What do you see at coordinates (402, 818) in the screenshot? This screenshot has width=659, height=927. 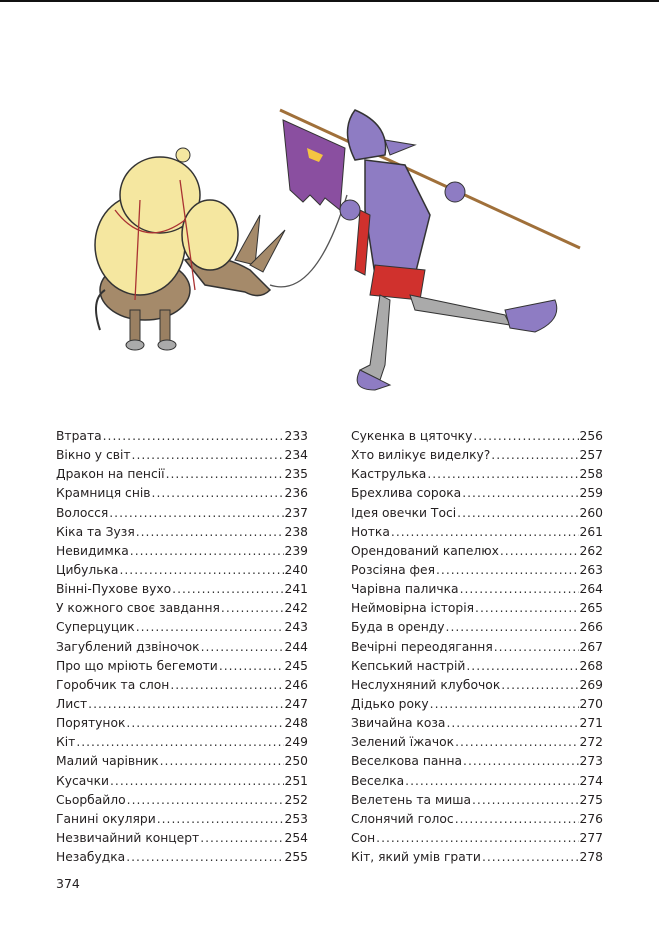 I see `toc-entry-title: Слонячий голос` at bounding box center [402, 818].